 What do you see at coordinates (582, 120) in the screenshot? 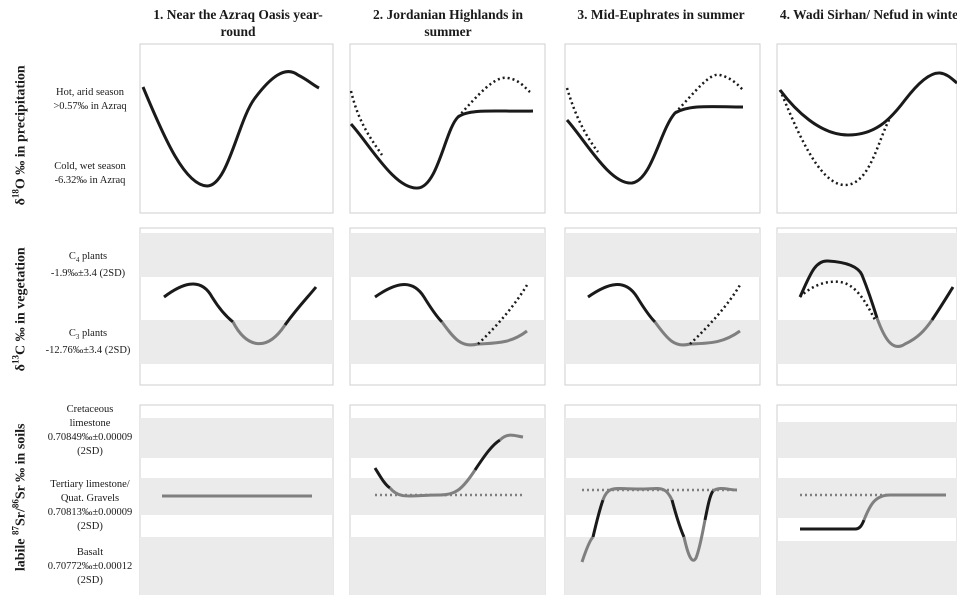
I see `col3-oxygen-dotted` at bounding box center [582, 120].